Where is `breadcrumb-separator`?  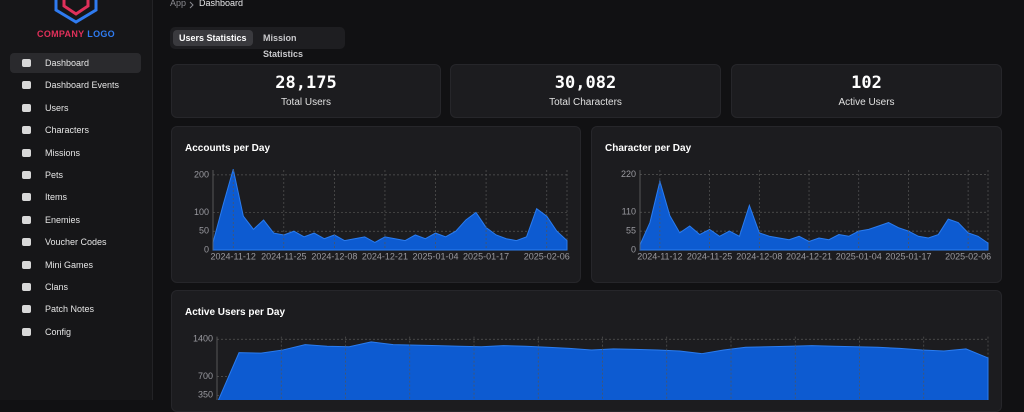
breadcrumb-separator is located at coordinates (191, 5).